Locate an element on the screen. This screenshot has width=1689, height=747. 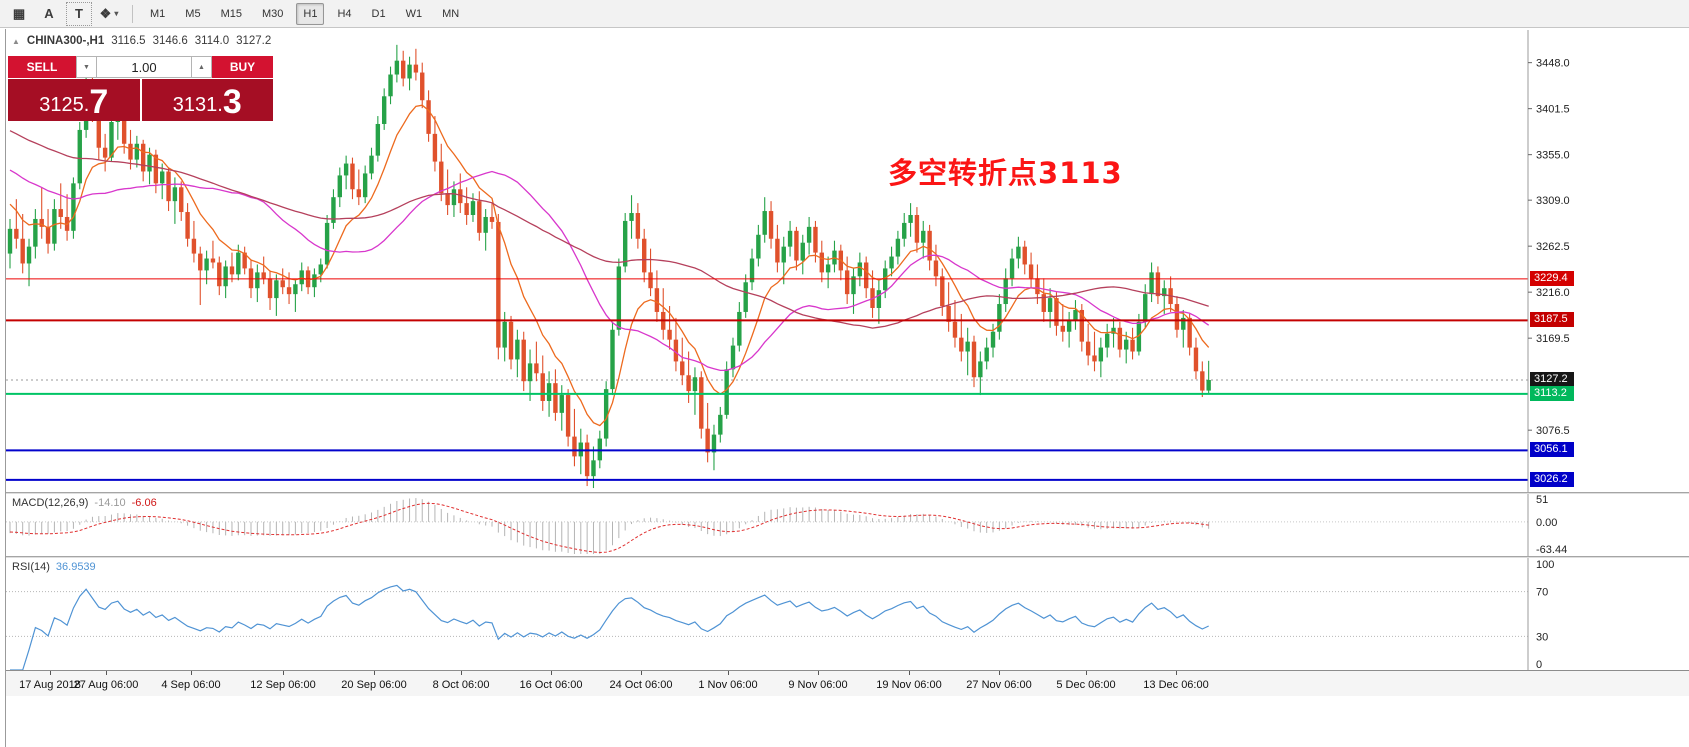
ohlc-open: 3116.5 is located at coordinates (128, 41).